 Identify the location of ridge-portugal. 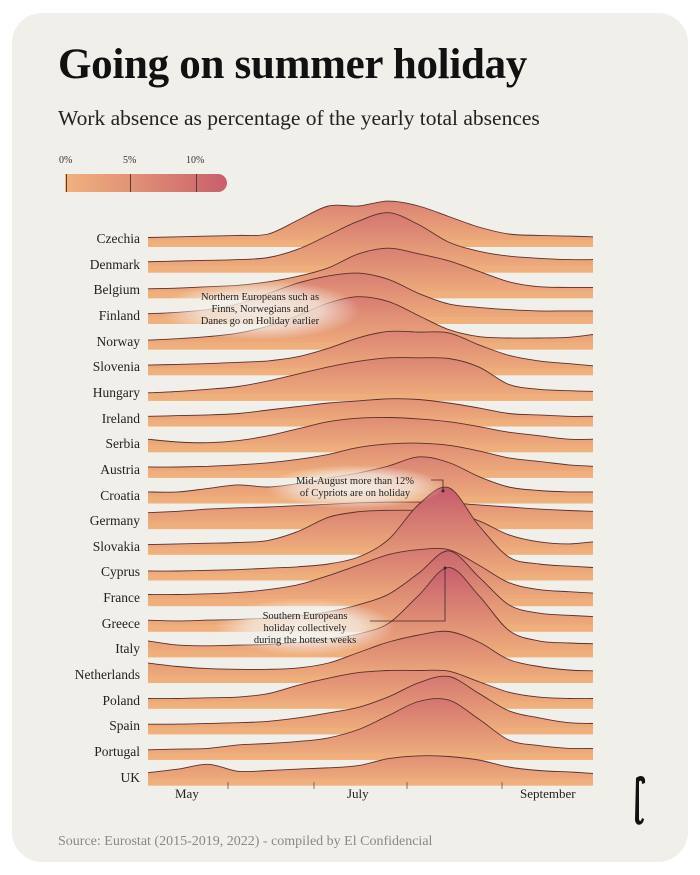
(370, 729).